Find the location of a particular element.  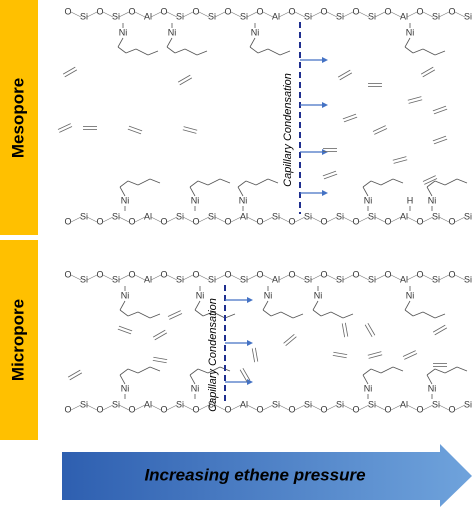

mesopore-bar is located at coordinates (19, 117).